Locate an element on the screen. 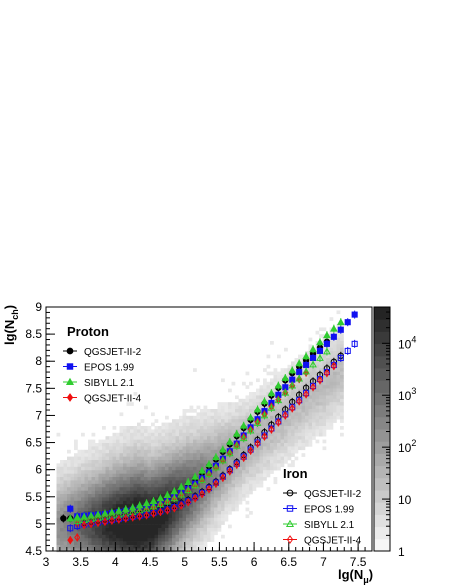 This screenshot has height=585, width=452. y-tick-label: 6 is located at coordinates (38, 470).